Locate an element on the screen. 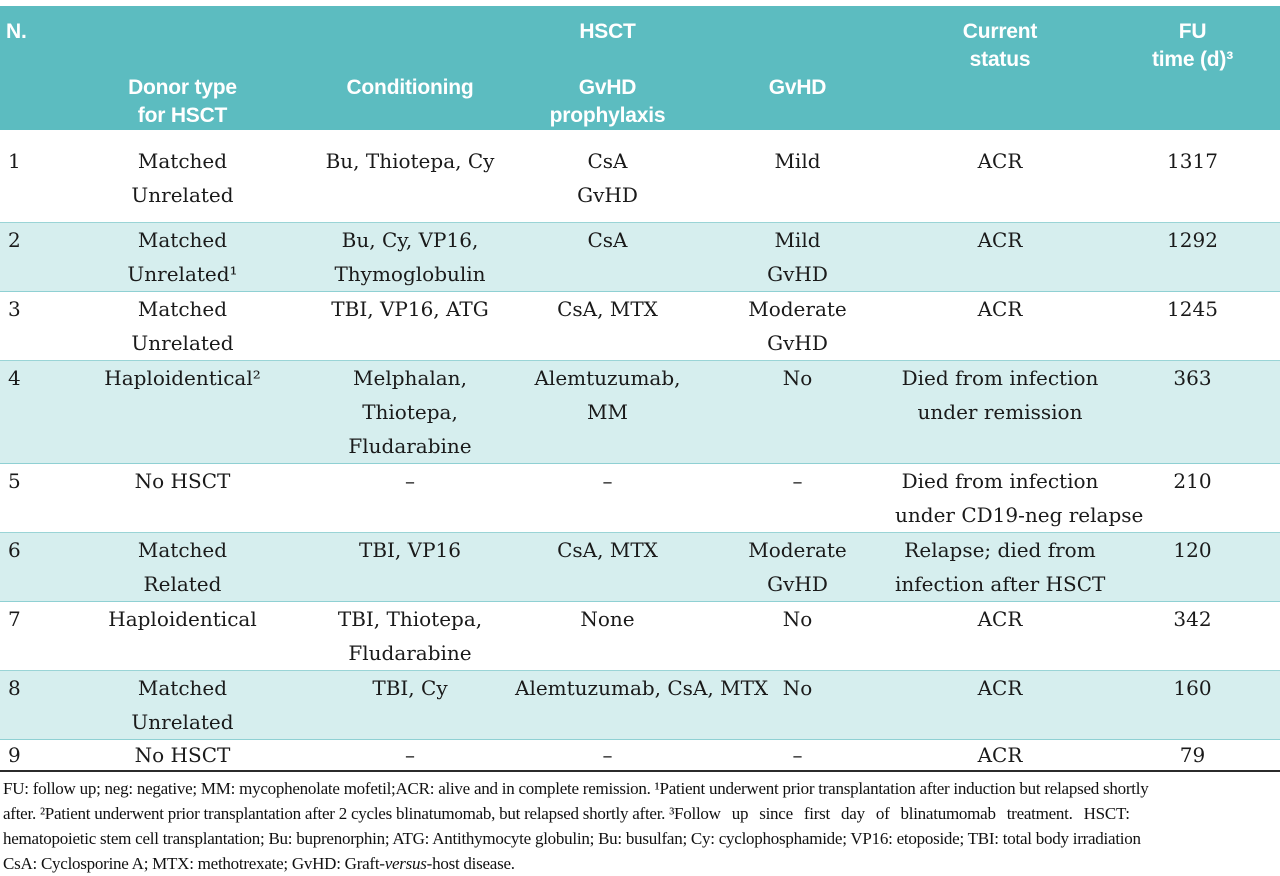 This screenshot has height=876, width=1280. cell-fu: 210 is located at coordinates (1192, 498).